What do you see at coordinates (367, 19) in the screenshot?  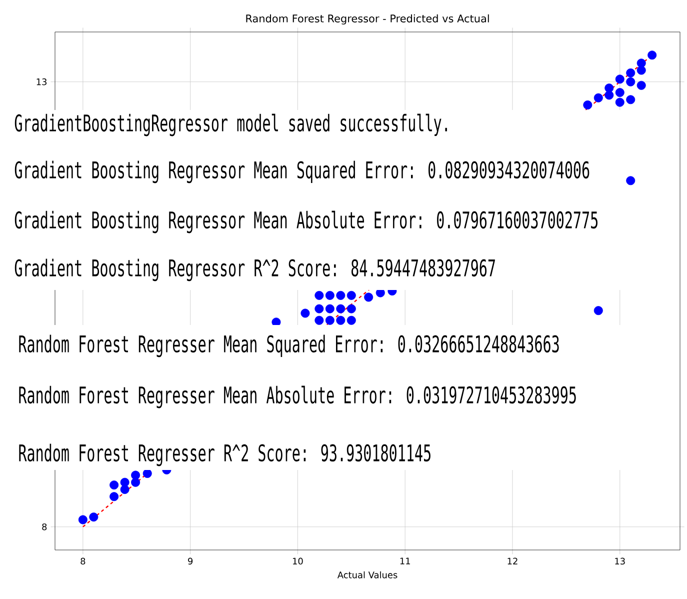 I see `chart-title: Random Forest Regressor - Predicted vs Actual` at bounding box center [367, 19].